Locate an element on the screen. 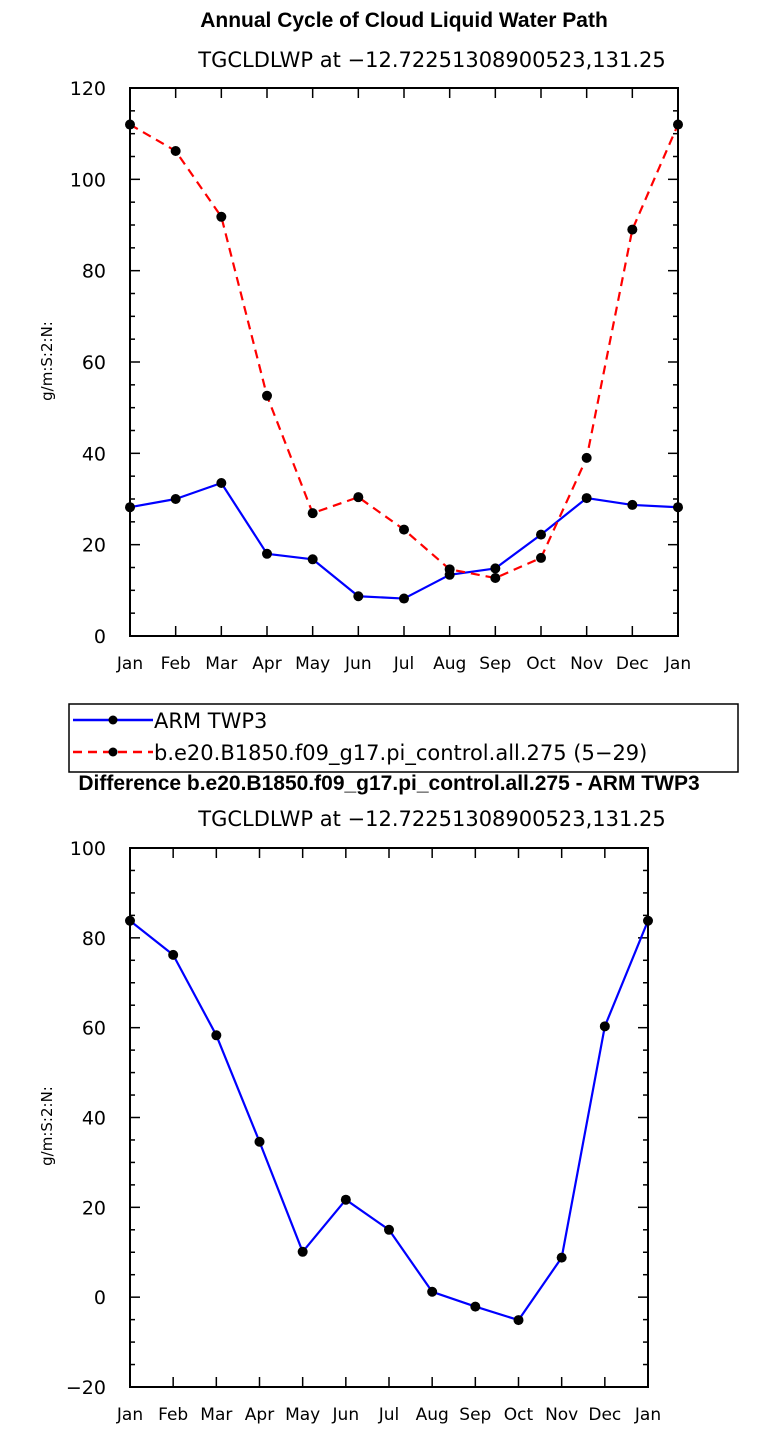 The width and height of the screenshot is (778, 1437). chart-1-y-axis-label: g/m:S:2:N: is located at coordinates (47, 361).